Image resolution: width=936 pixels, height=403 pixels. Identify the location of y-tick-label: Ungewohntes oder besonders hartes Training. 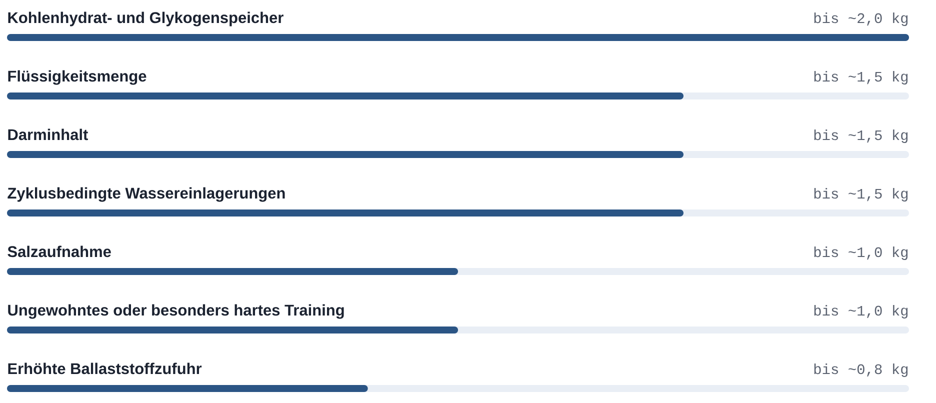
(176, 311).